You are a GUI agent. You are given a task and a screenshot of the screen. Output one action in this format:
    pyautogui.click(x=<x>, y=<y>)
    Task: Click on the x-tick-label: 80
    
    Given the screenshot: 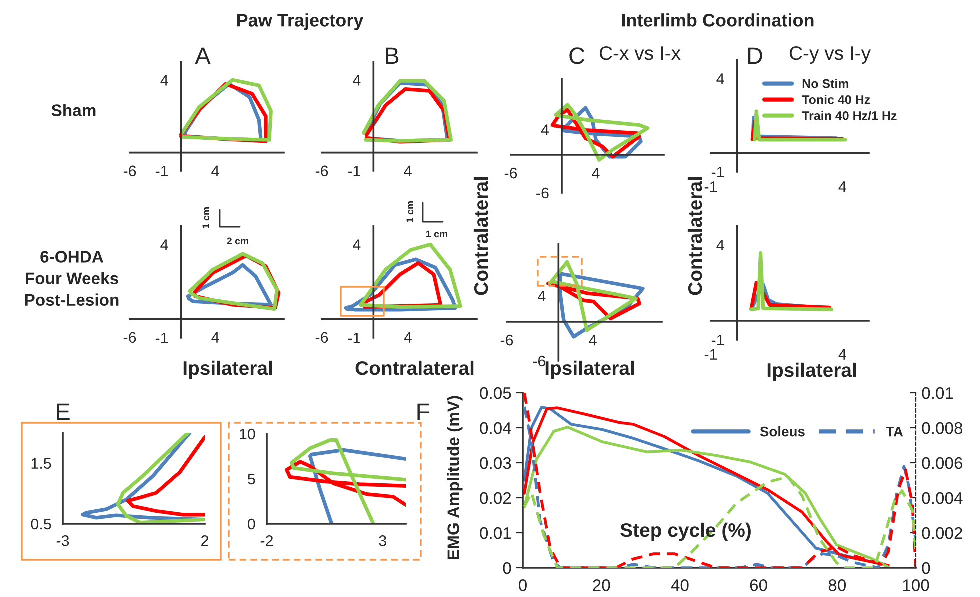 What is the action you would take?
    pyautogui.click(x=837, y=586)
    